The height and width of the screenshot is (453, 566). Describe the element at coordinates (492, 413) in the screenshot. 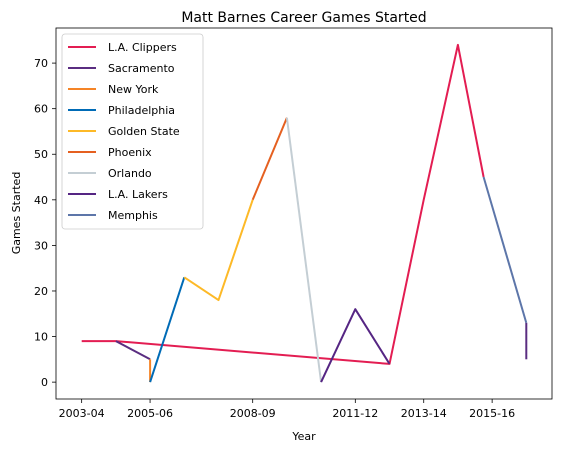

I see `x-tick-label: 2015-16` at that location.